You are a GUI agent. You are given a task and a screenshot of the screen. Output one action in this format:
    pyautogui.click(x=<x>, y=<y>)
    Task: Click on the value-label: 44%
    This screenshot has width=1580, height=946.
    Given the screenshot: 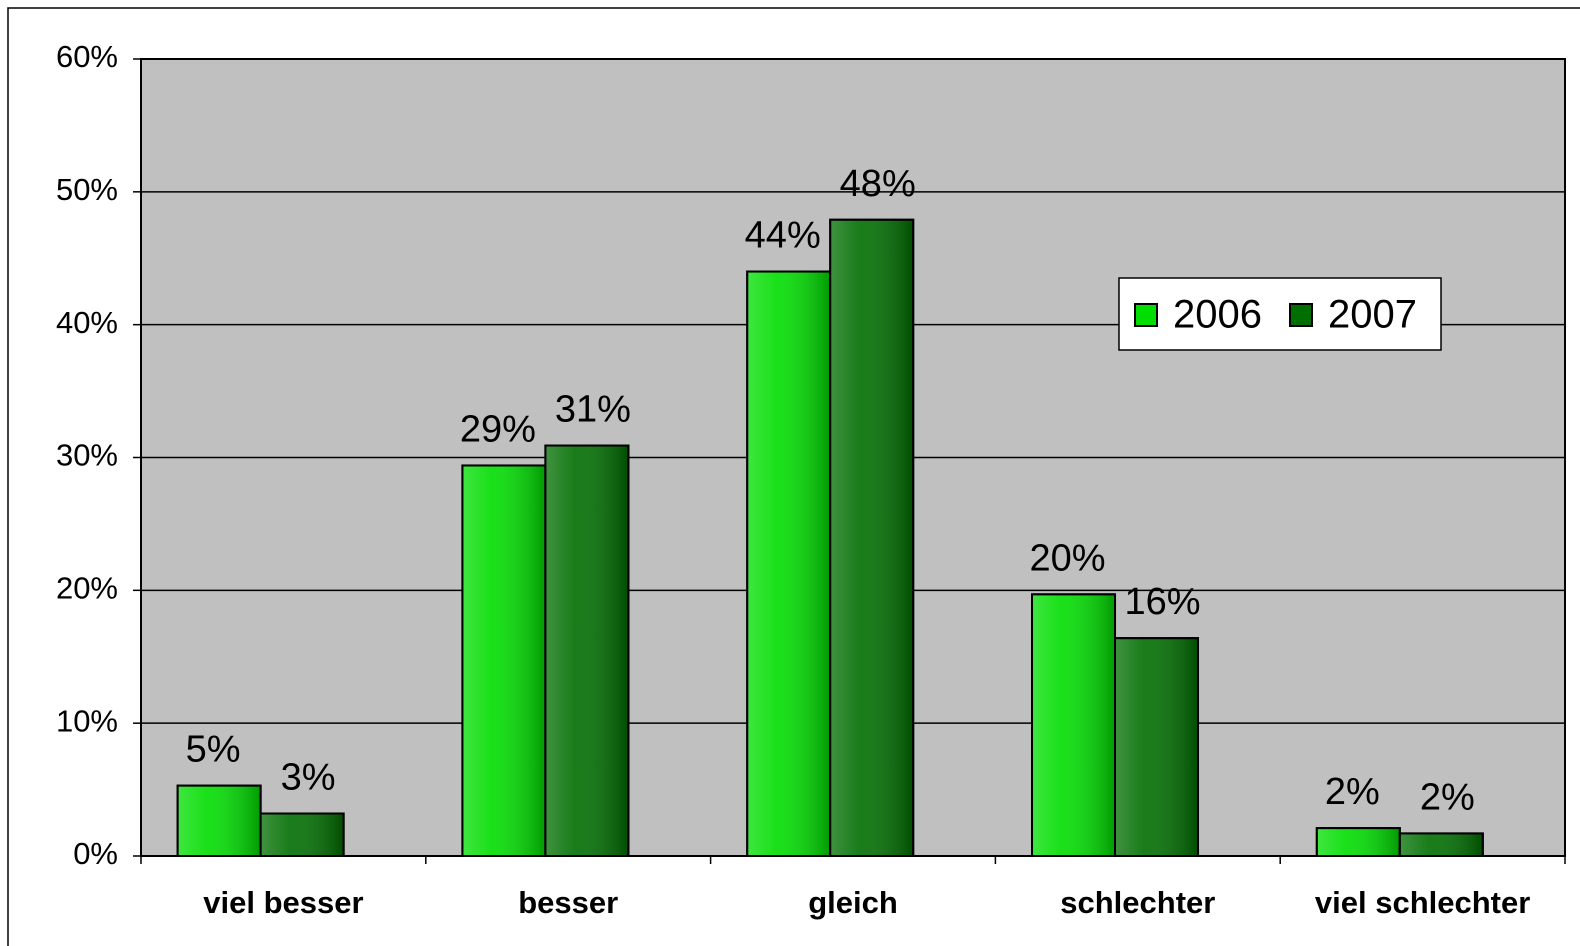 What is the action you would take?
    pyautogui.click(x=783, y=236)
    